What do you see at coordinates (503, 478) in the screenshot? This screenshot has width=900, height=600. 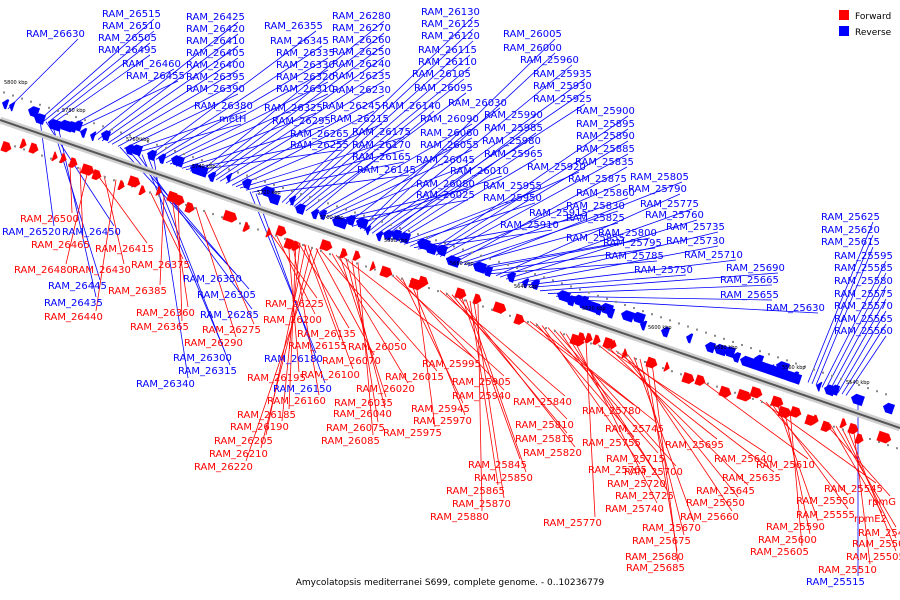 I see `gene-label: RAM_25850` at bounding box center [503, 478].